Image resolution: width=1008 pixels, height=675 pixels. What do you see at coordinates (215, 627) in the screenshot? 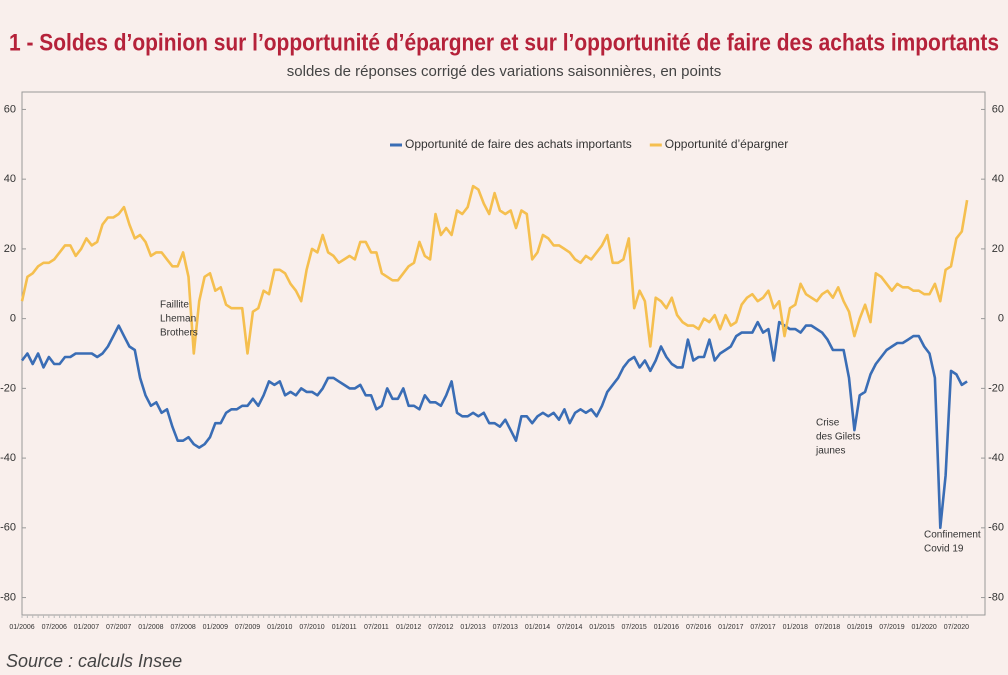
I see `x-tick-label: 01/2009` at bounding box center [215, 627].